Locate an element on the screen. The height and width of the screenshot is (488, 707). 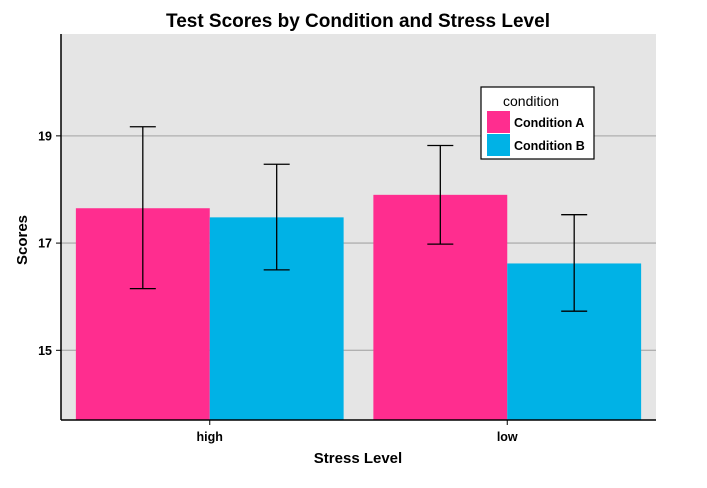
legend: condition Condition A Condition B is located at coordinates (537, 123).